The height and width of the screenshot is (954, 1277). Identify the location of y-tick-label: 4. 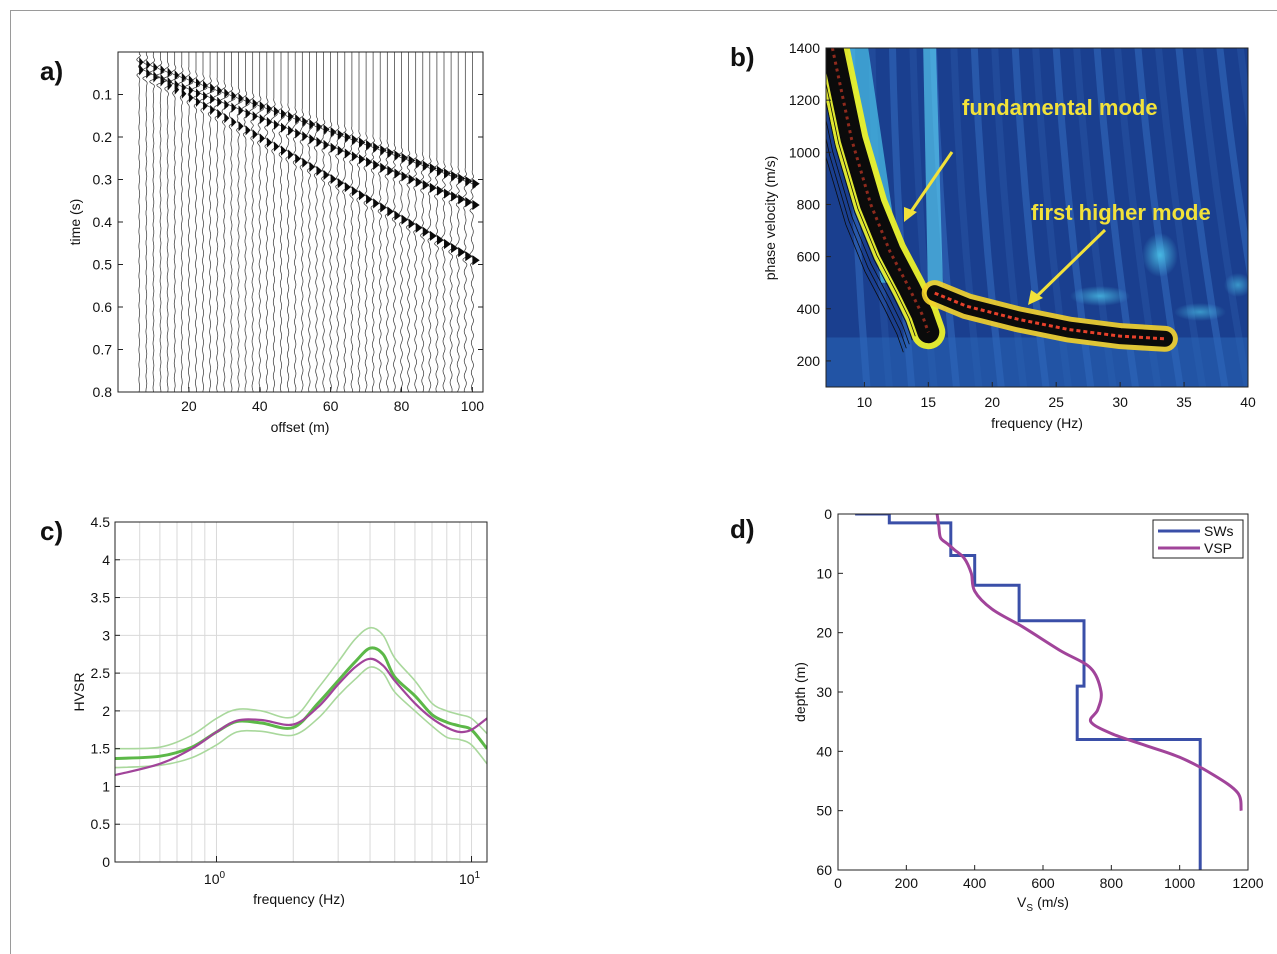
(106, 560).